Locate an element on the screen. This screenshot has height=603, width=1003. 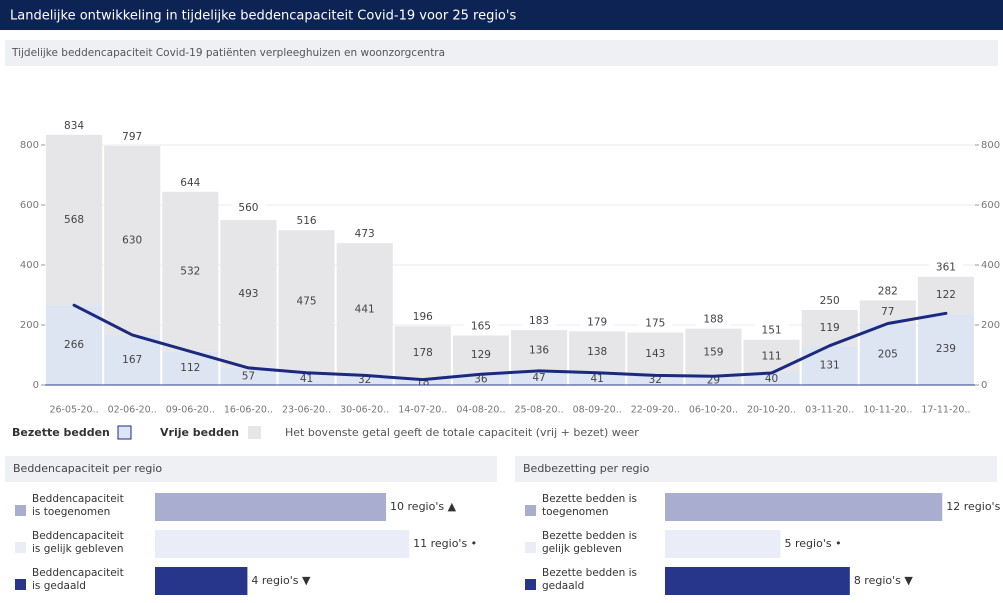
value-label: 12 regio's ▲ is located at coordinates (974, 506).